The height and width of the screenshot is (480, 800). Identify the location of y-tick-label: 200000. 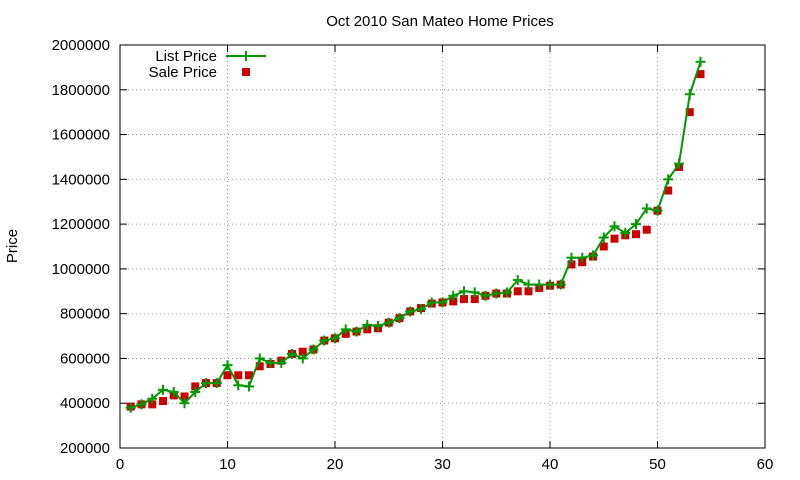
(85, 448).